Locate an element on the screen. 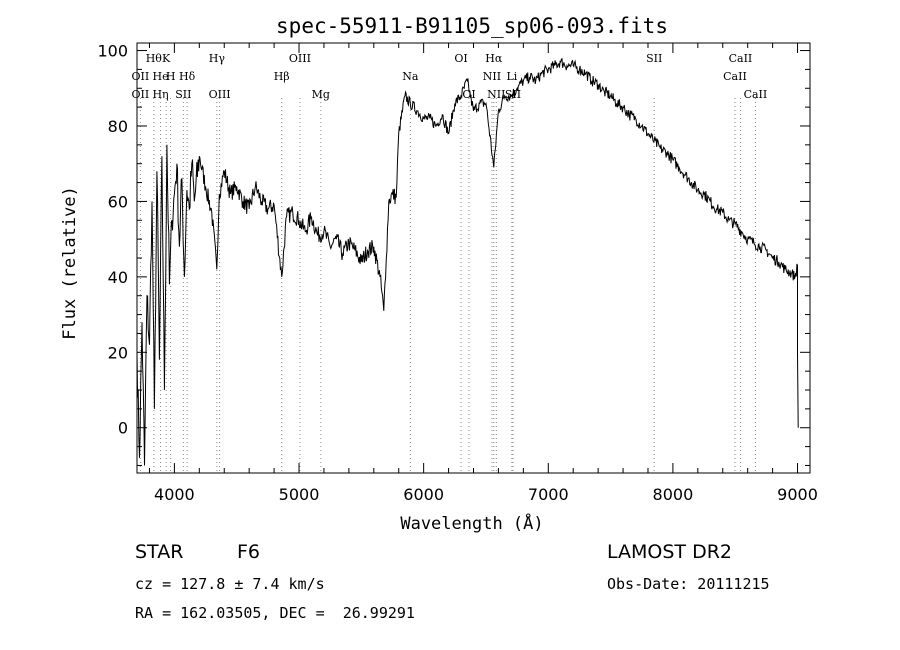  y-tick-label: 60 is located at coordinates (118, 201).